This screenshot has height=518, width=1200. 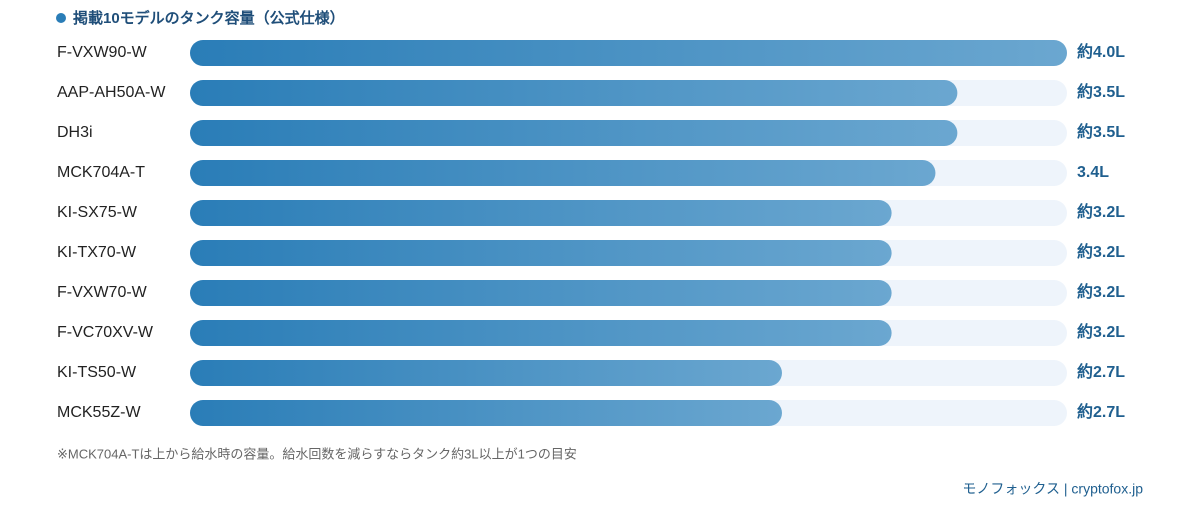 I want to click on category-label: F-VXW90-W, so click(x=102, y=52).